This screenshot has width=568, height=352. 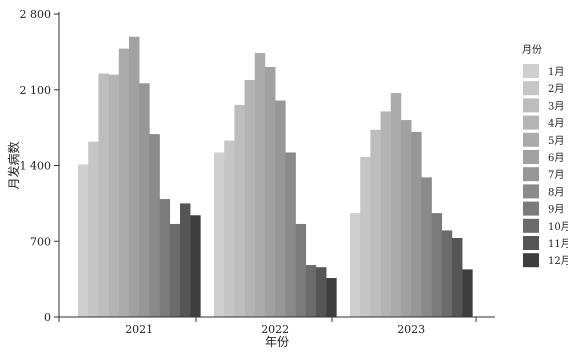 What do you see at coordinates (165, 258) in the screenshot?
I see `bar-2021-9月` at bounding box center [165, 258].